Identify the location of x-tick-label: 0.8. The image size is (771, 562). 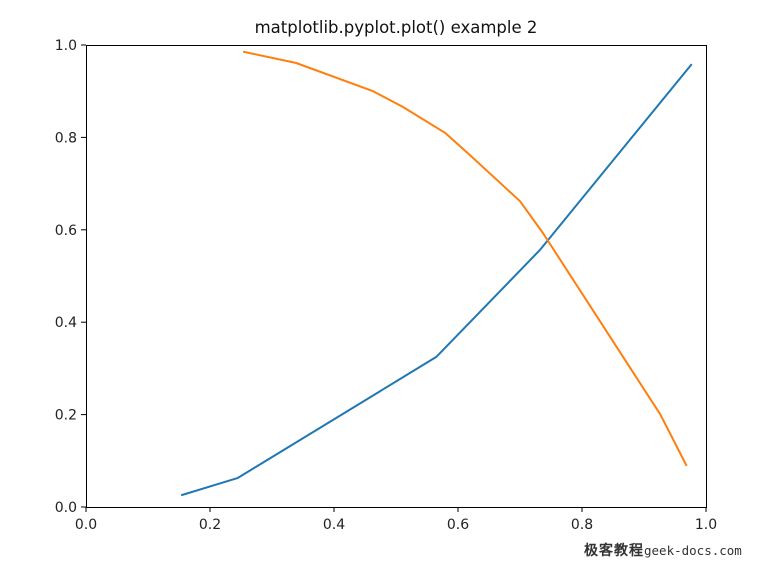
(582, 525).